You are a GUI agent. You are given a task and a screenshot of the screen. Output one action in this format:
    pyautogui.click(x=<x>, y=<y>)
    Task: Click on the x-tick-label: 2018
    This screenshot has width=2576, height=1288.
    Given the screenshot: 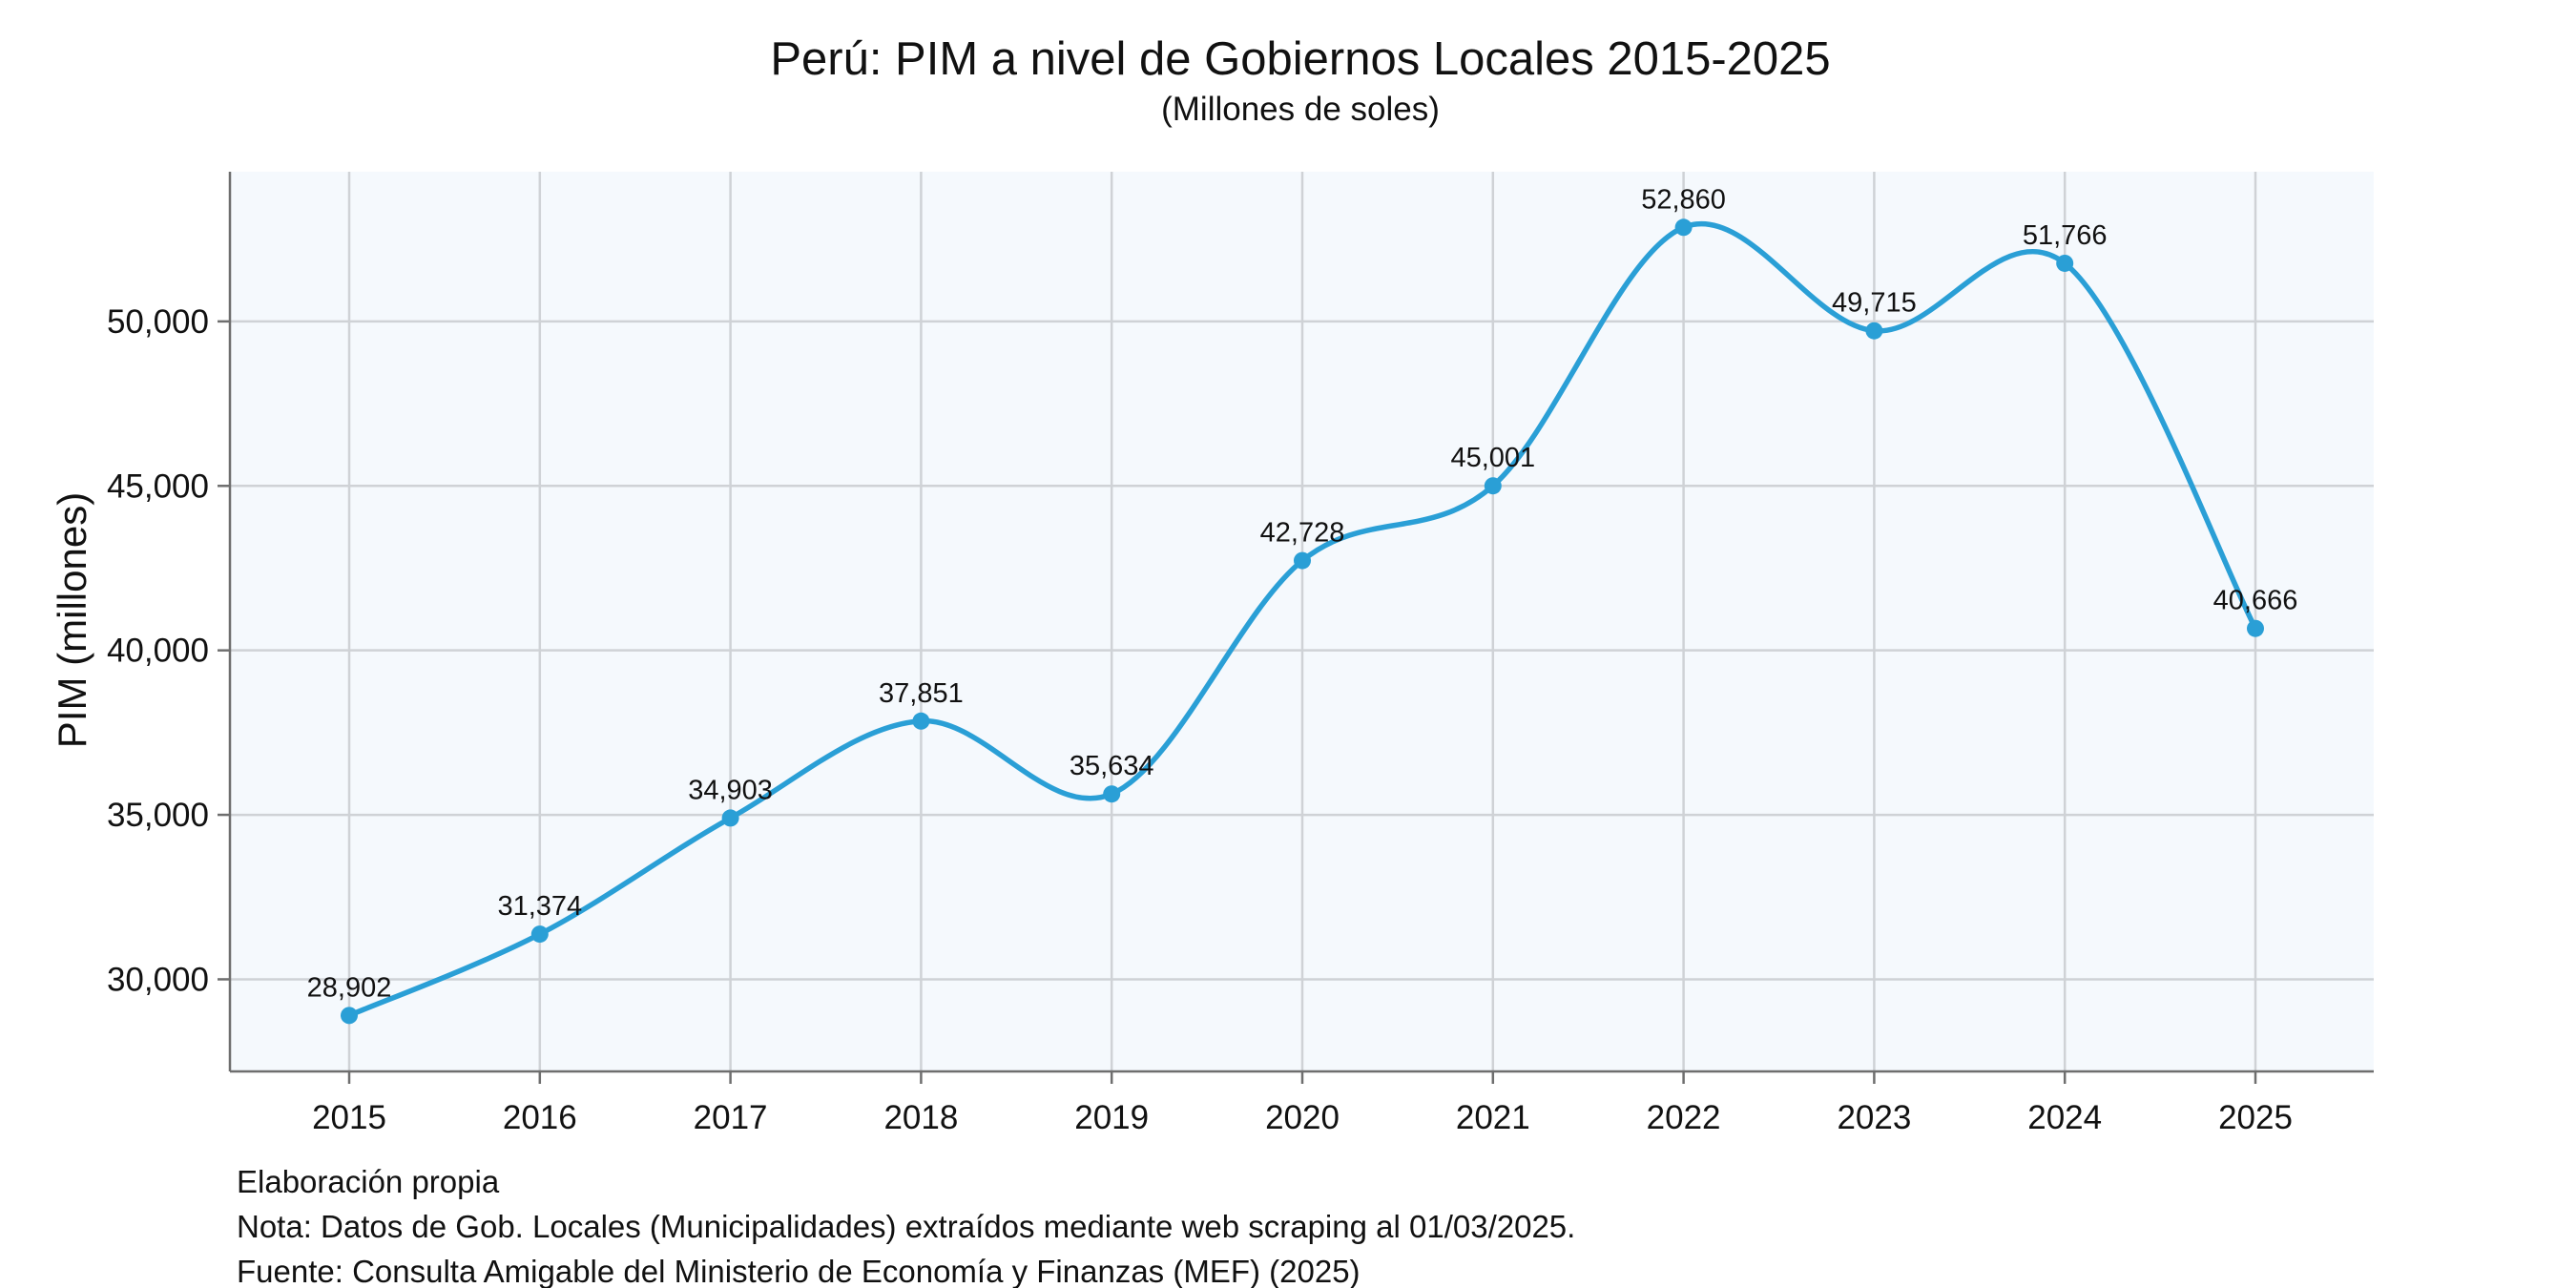 What is the action you would take?
    pyautogui.click(x=920, y=1117)
    